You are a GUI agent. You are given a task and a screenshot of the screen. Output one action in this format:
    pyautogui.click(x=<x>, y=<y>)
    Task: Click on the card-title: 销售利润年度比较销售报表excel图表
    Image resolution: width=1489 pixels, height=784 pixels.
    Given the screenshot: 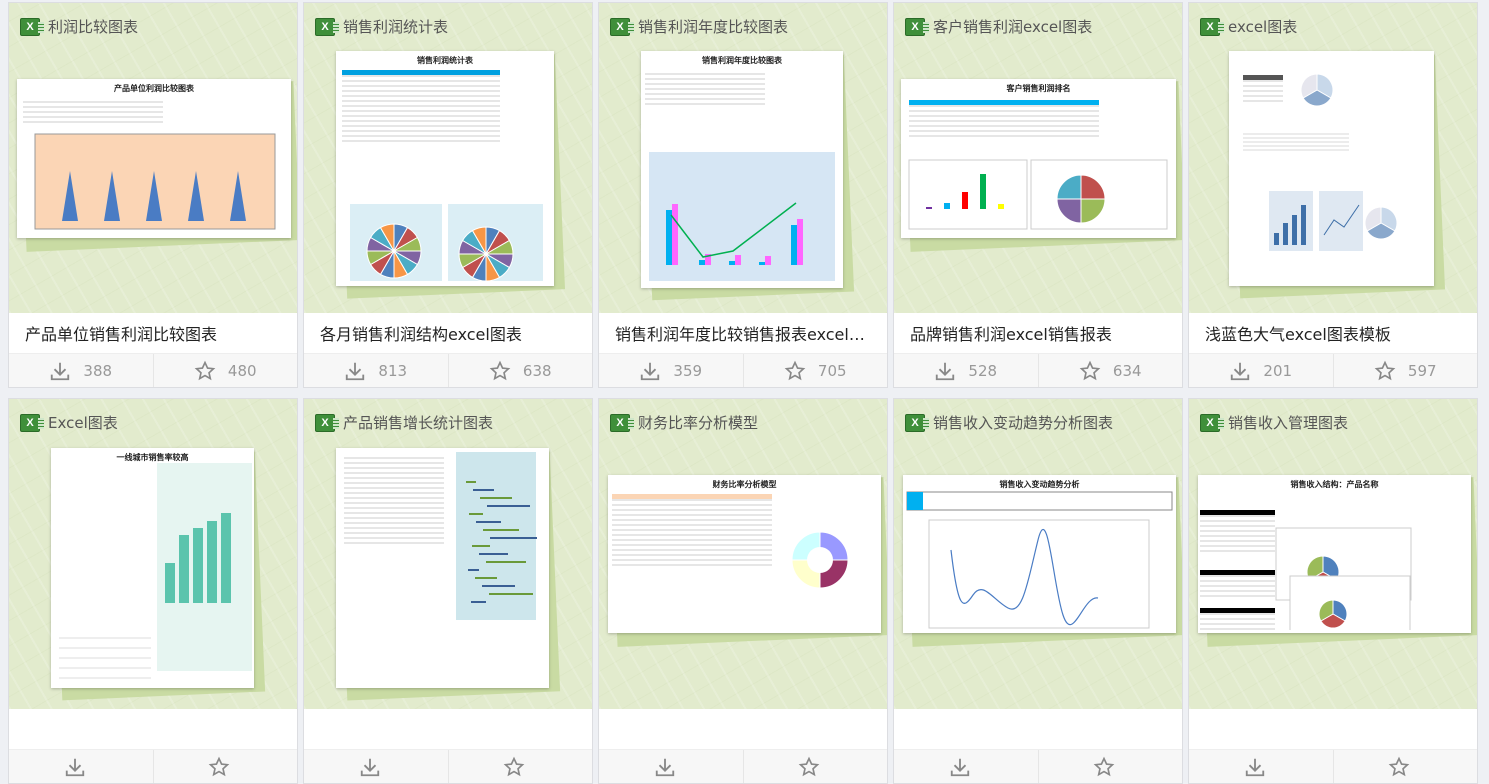 What is the action you would take?
    pyautogui.click(x=746, y=334)
    